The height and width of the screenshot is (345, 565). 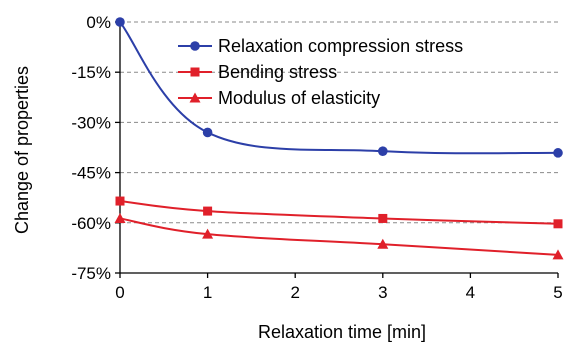 What do you see at coordinates (382, 292) in the screenshot?
I see `x-tick-label: 3` at bounding box center [382, 292].